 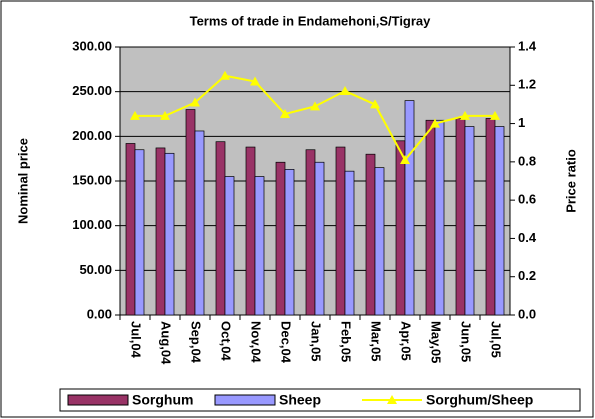 I want to click on y2-tick-label: 1.4, so click(x=527, y=45).